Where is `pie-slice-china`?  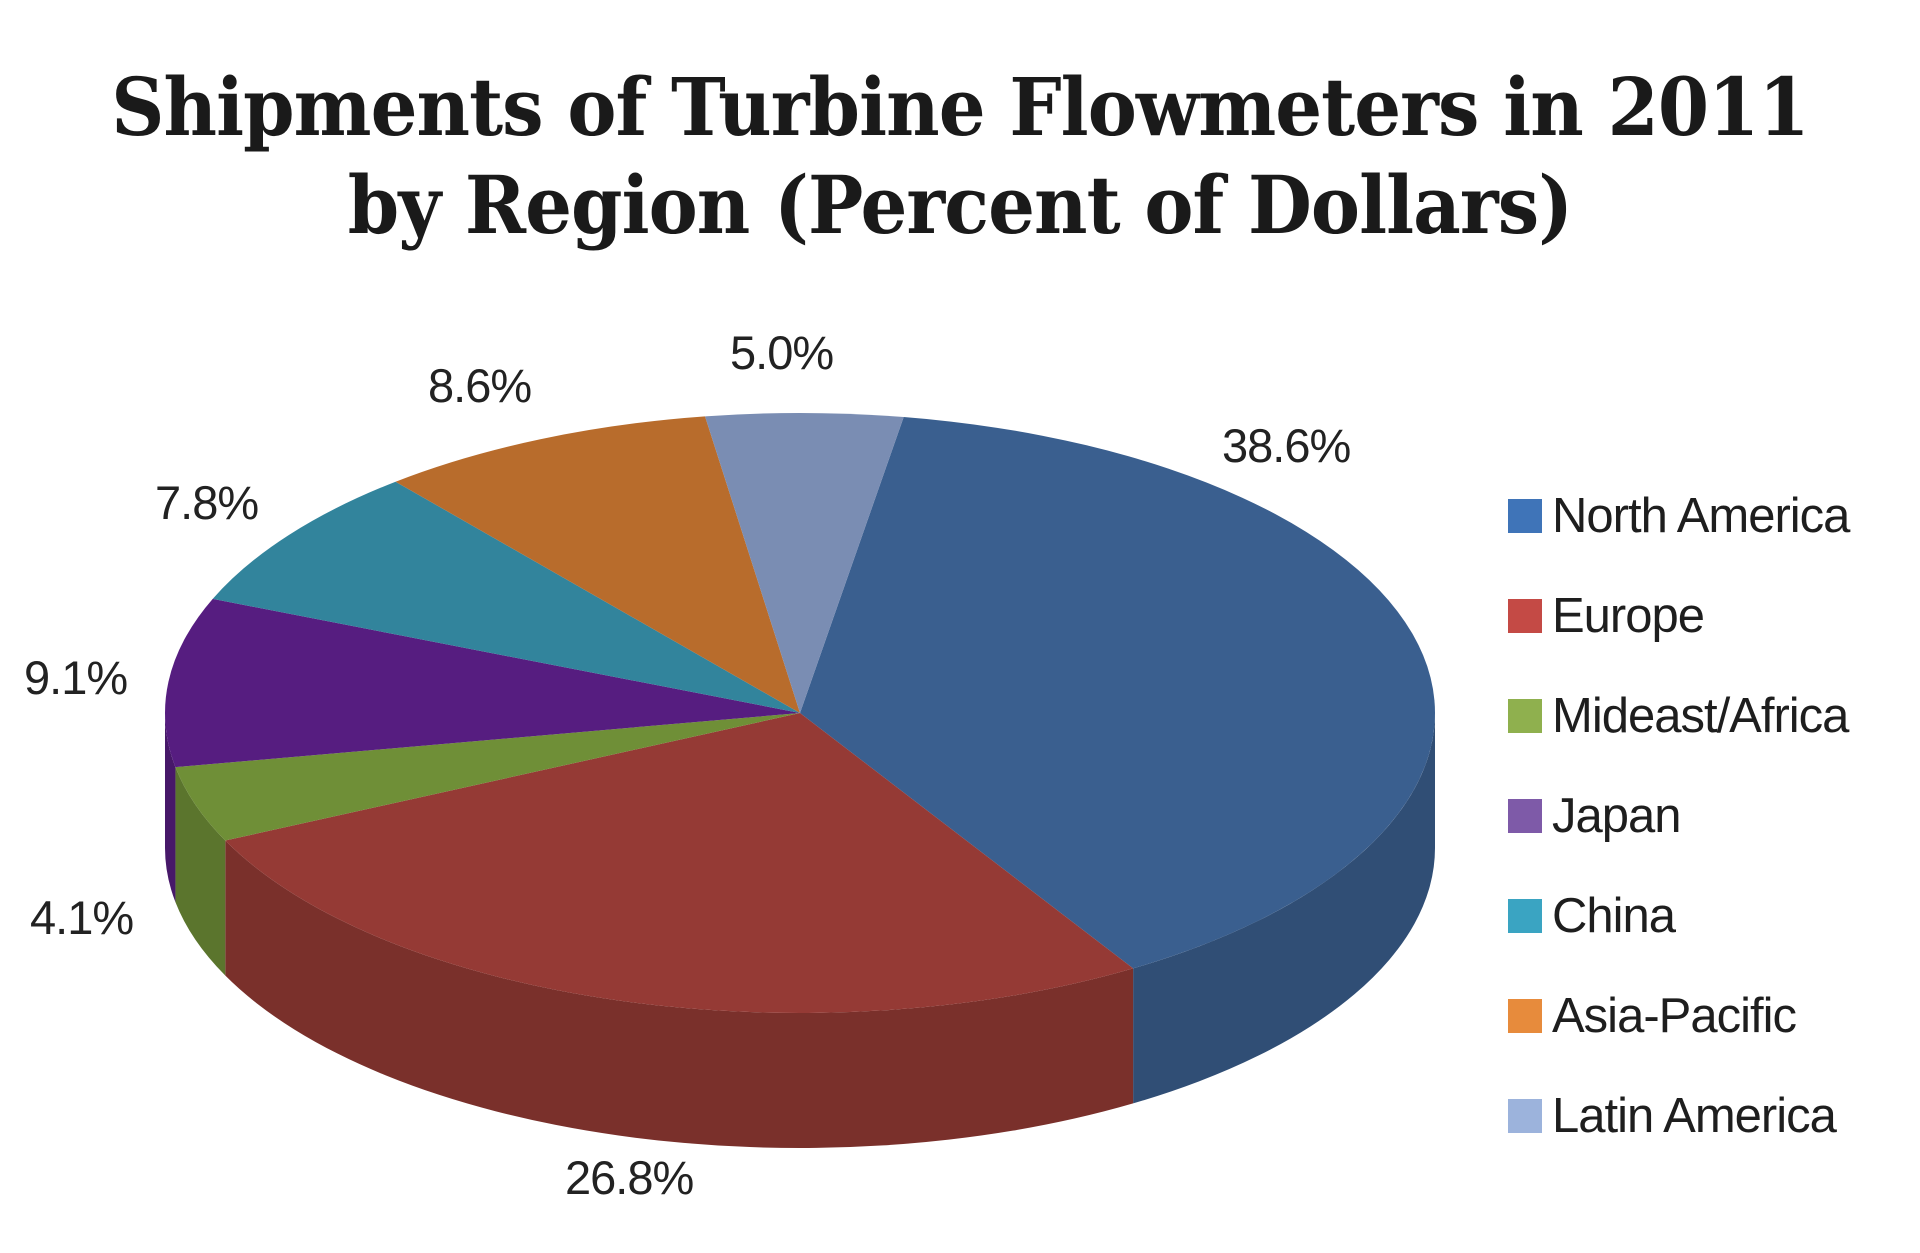 pie-slice-china is located at coordinates (506, 597).